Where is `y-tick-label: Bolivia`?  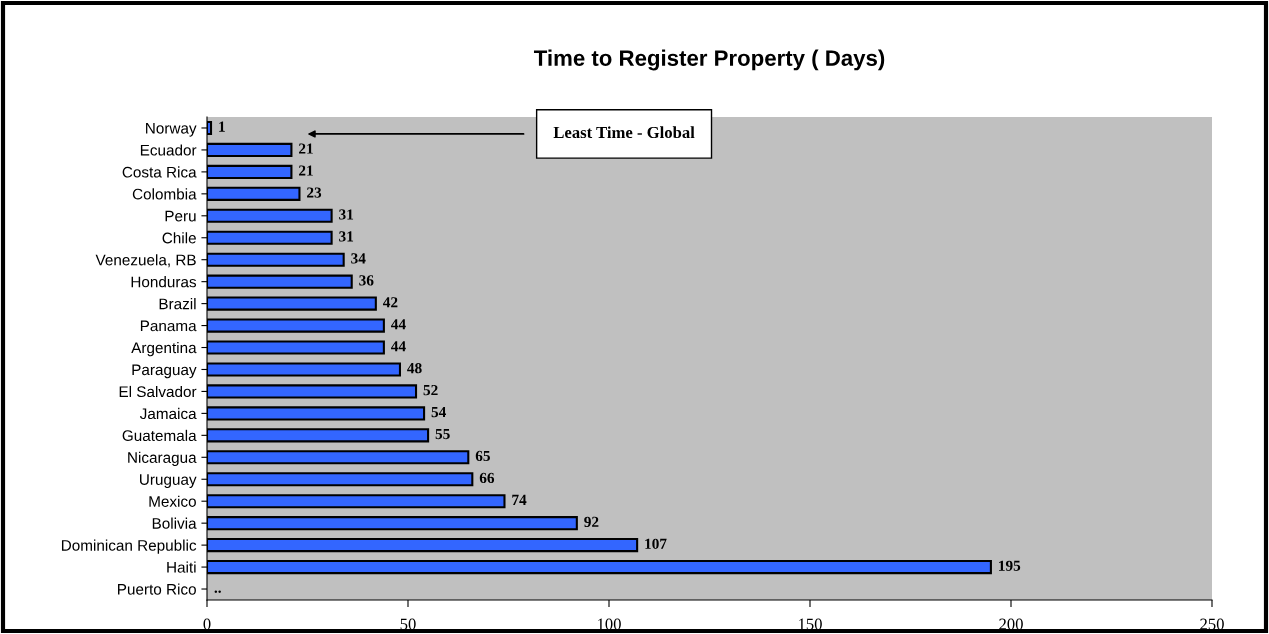 y-tick-label: Bolivia is located at coordinates (174, 523).